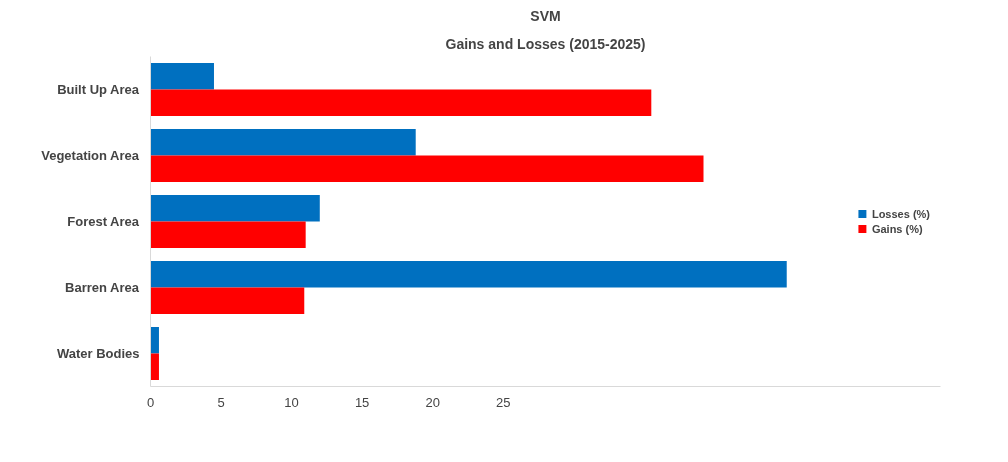  What do you see at coordinates (545, 43) in the screenshot?
I see `chart-subtitle: Gains and Losses (2015-2025)` at bounding box center [545, 43].